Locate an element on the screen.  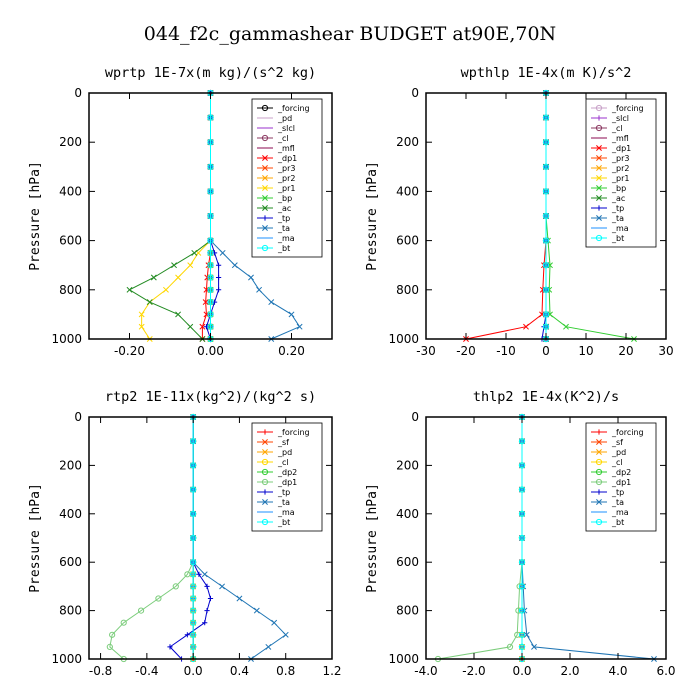
y-axis-label: Pressure [hPa] is located at coordinates (372, 538).